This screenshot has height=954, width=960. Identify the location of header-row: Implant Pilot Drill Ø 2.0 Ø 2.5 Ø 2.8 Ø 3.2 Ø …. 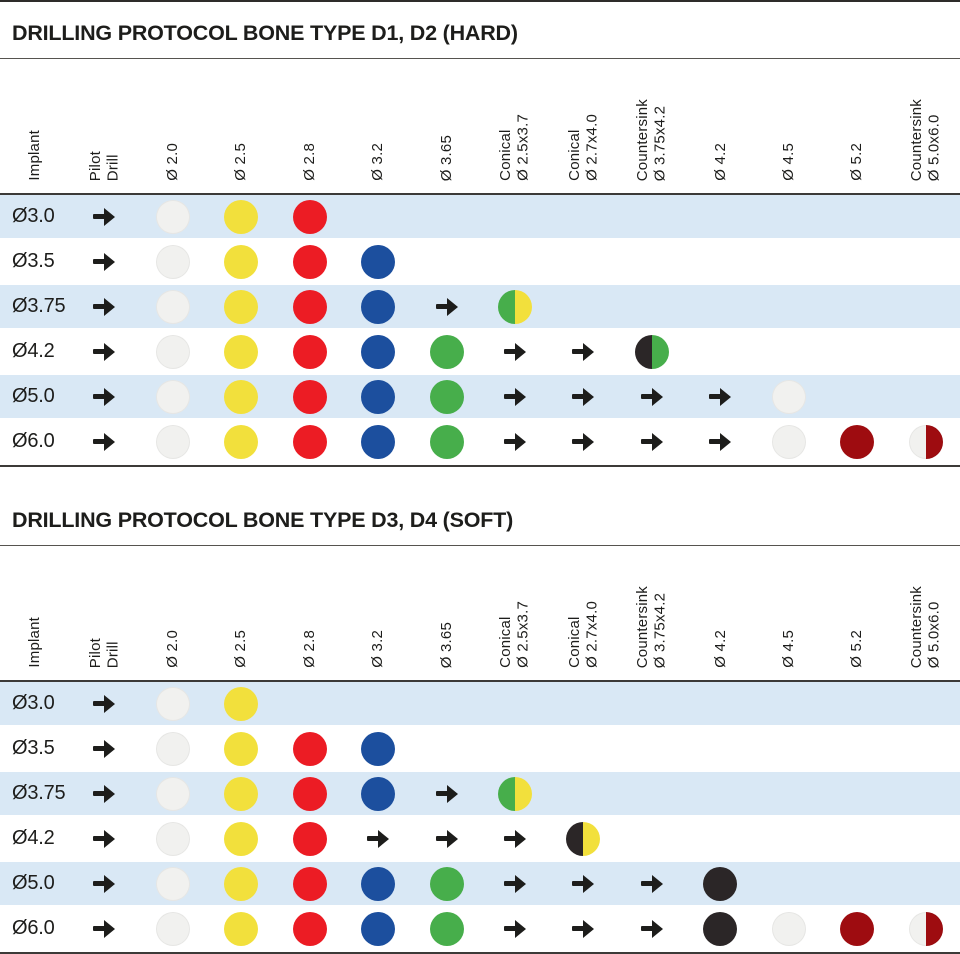
(480, 614).